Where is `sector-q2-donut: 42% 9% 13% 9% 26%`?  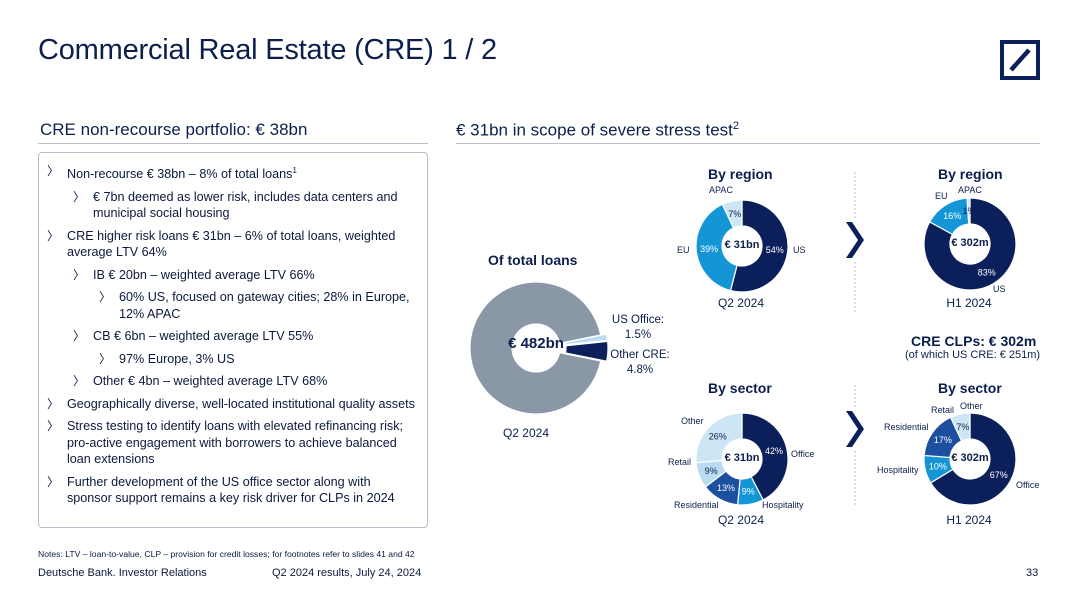
sector-q2-donut: 42% 9% 13% 9% 26% is located at coordinates (742, 459).